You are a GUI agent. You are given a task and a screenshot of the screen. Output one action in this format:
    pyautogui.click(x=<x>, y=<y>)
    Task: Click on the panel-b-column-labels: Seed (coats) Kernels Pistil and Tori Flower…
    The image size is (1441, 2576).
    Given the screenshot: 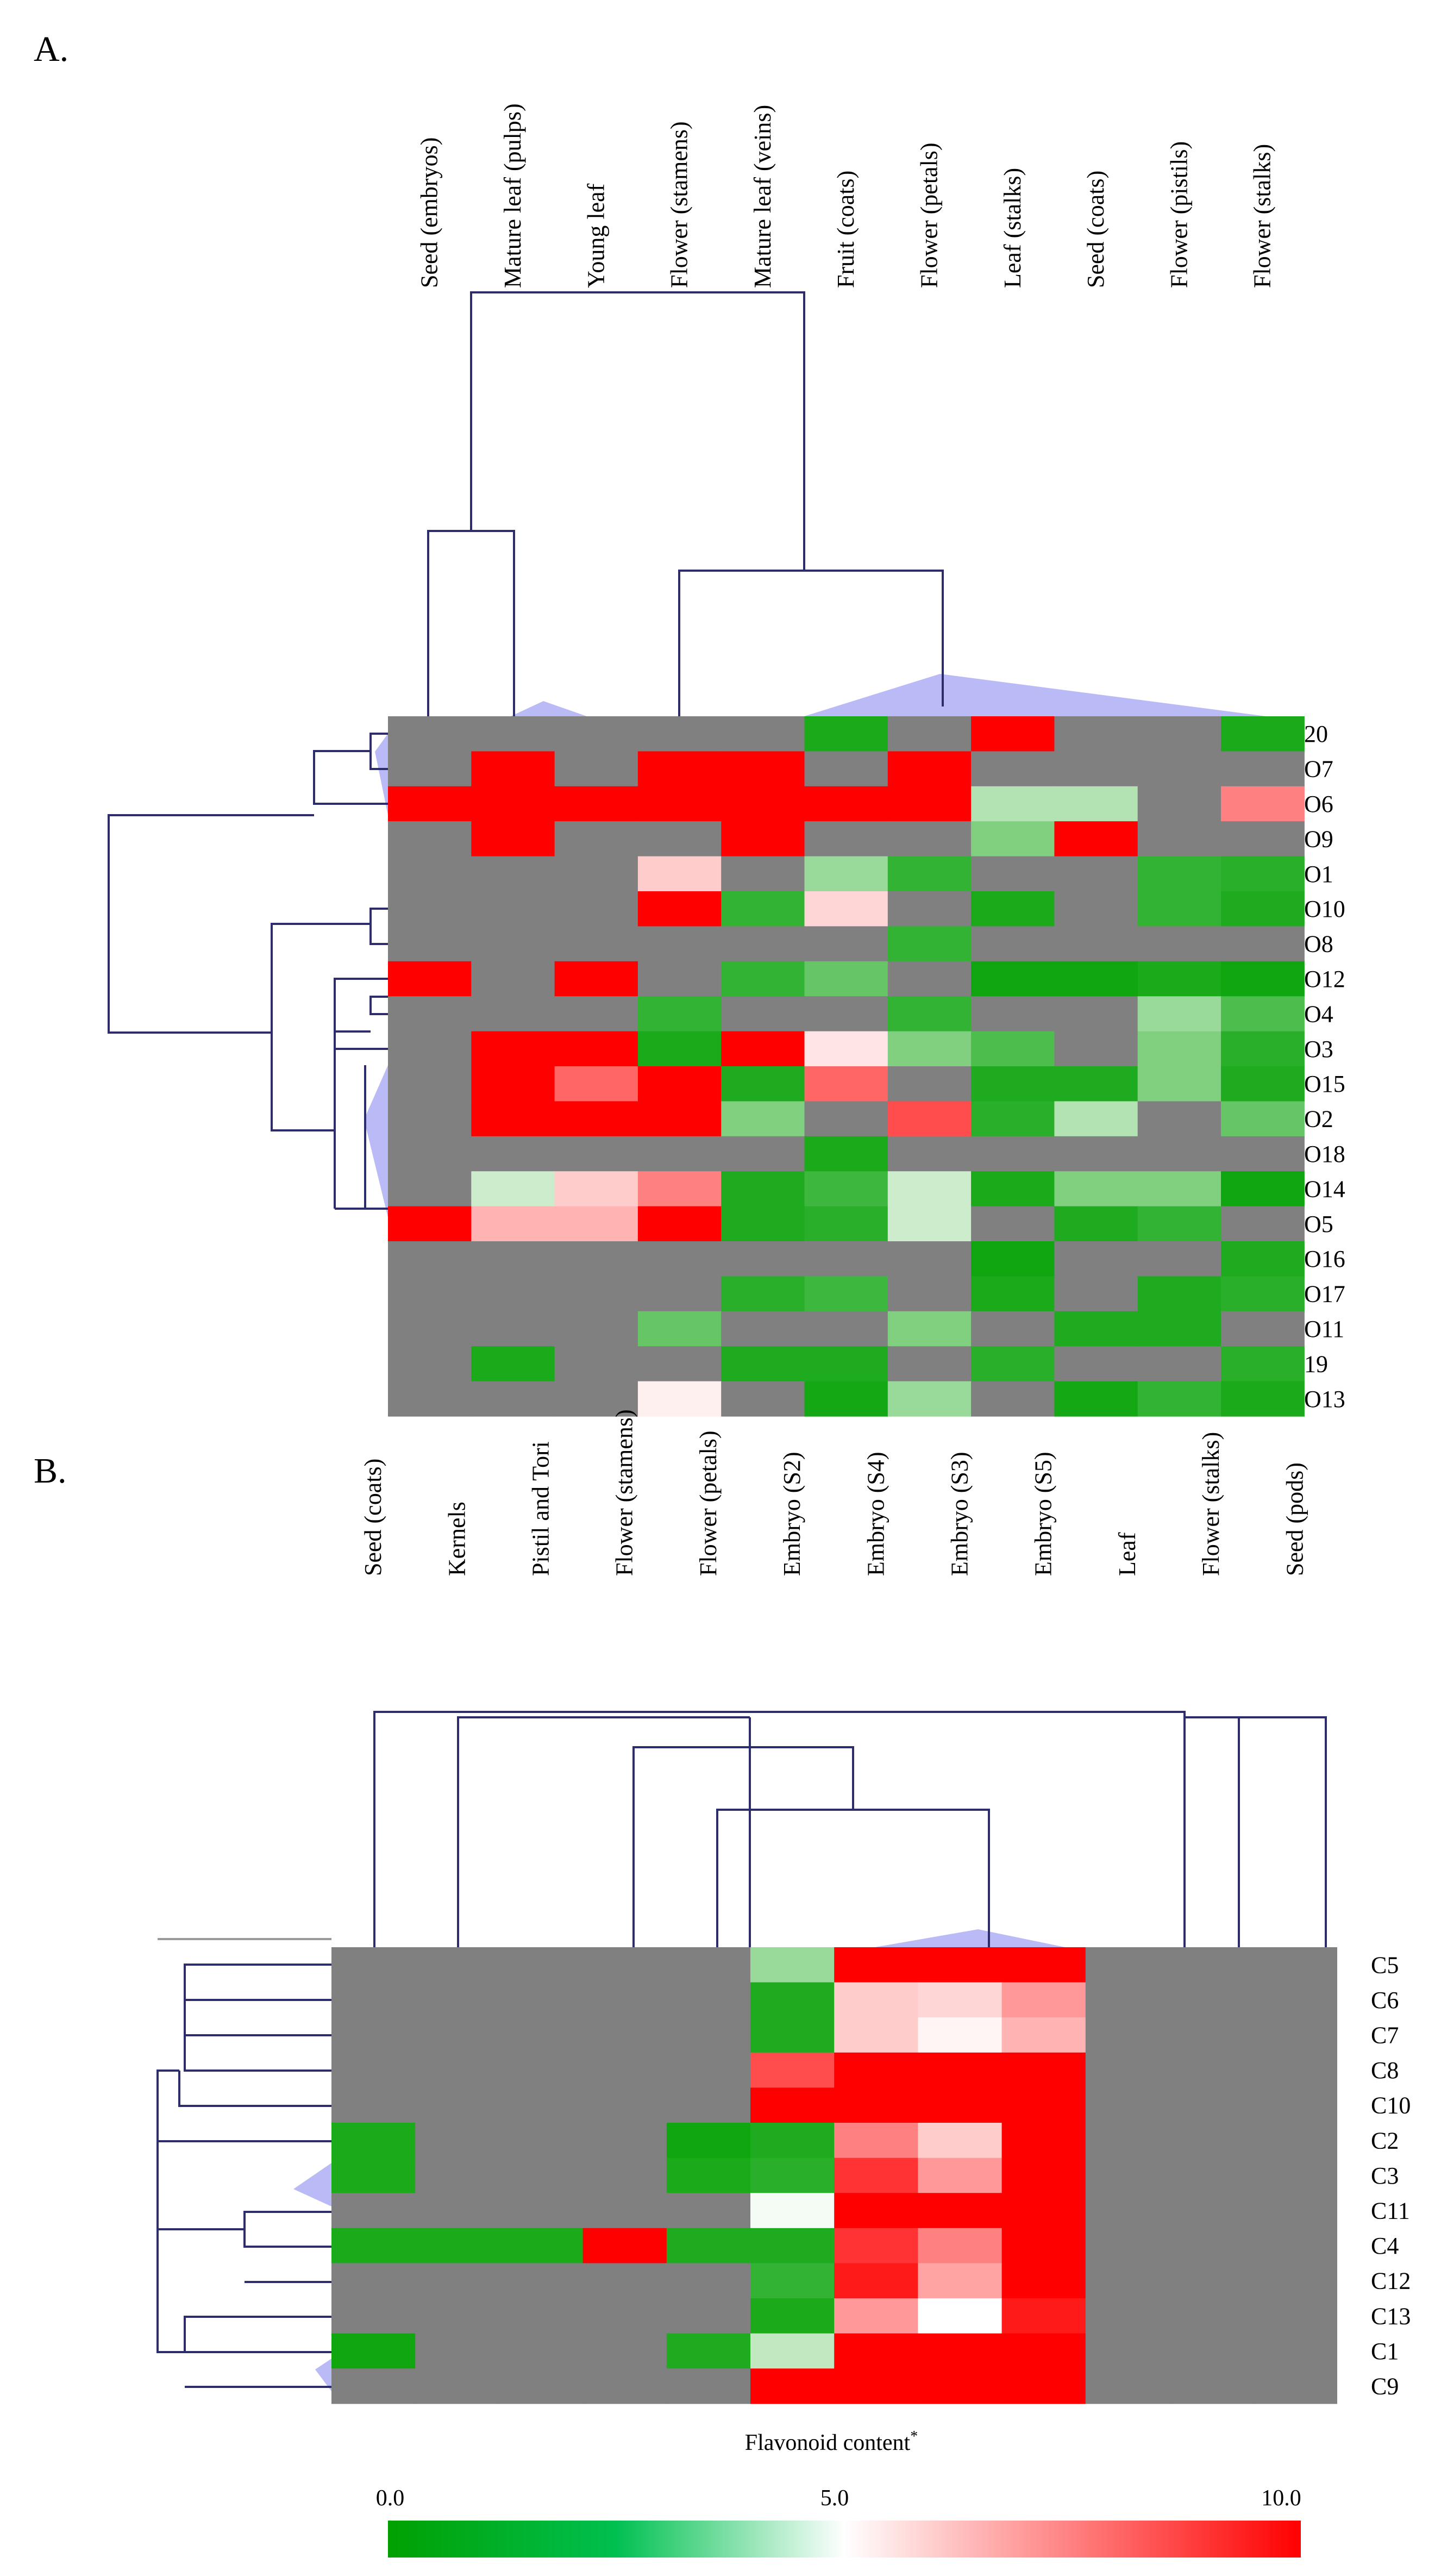 What is the action you would take?
    pyautogui.click(x=834, y=1493)
    